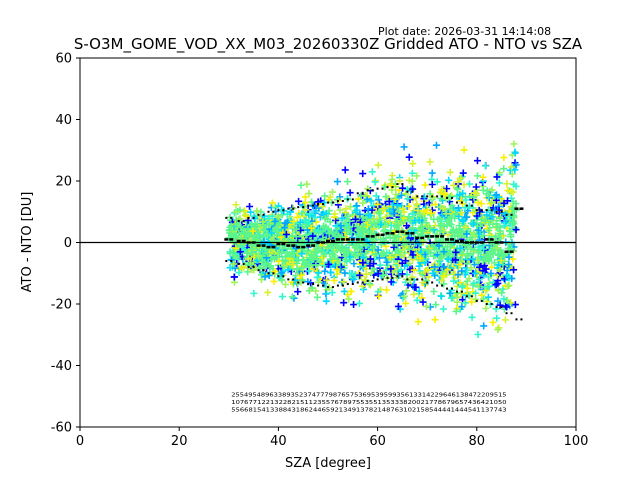 Image resolution: width=640 pixels, height=480 pixels. What do you see at coordinates (328, 463) in the screenshot?
I see `x-axis-title: SZA [degree]` at bounding box center [328, 463].